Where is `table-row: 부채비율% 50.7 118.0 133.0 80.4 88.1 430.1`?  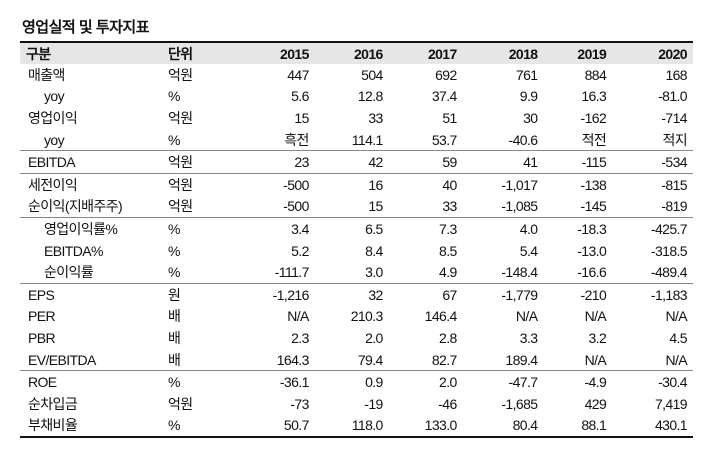
table-row: 부채비율% 50.7 118.0 133.0 80.4 88.1 430.1 is located at coordinates (356, 426).